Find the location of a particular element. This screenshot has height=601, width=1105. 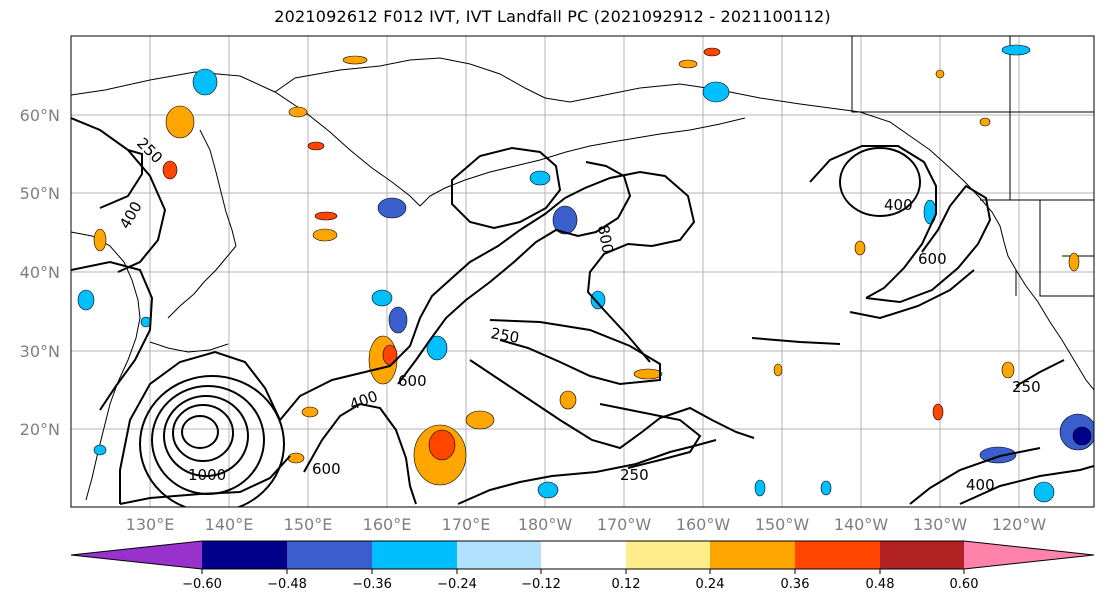

colorbar-tick-label: 0.24 is located at coordinates (710, 584).